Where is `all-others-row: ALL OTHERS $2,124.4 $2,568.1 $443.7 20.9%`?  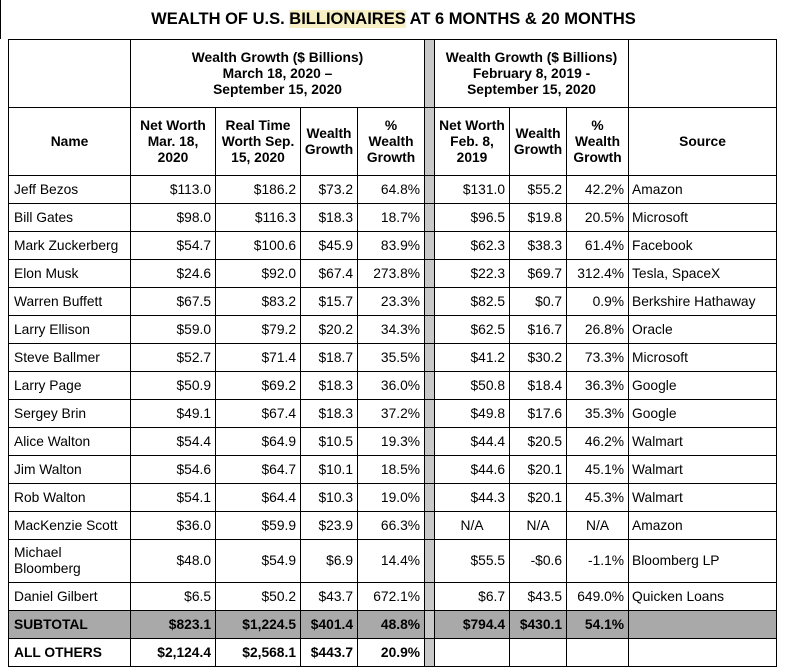
all-others-row: ALL OTHERS $2,124.4 $2,568.1 $443.7 20.9% is located at coordinates (393, 652).